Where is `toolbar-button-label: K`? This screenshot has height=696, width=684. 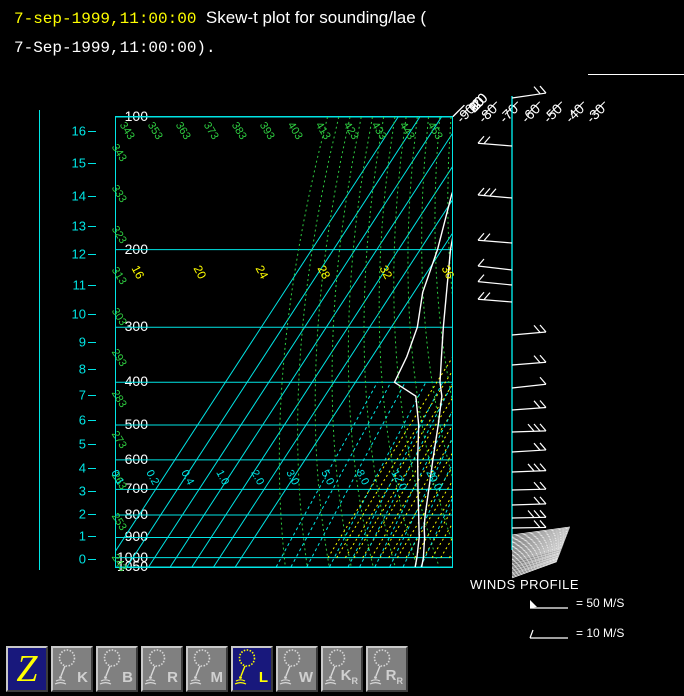 toolbar-button-label: K is located at coordinates (82, 677).